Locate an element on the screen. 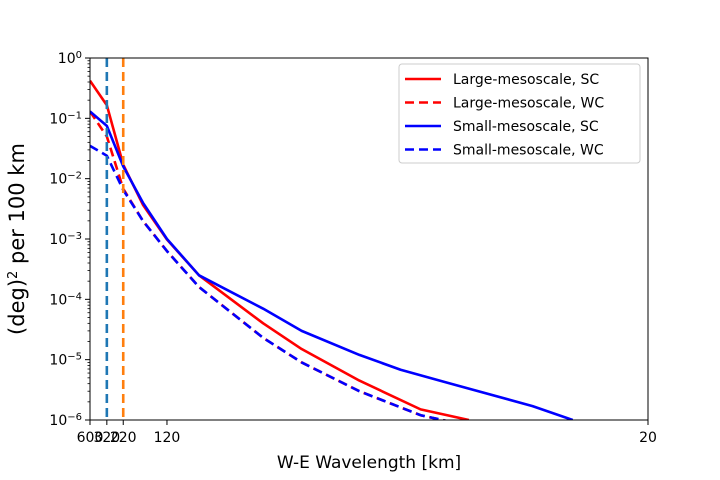 This screenshot has height=480, width=720. legend-label-large-mesoscale-wc: Large-mesoscale, WC is located at coordinates (528, 104).